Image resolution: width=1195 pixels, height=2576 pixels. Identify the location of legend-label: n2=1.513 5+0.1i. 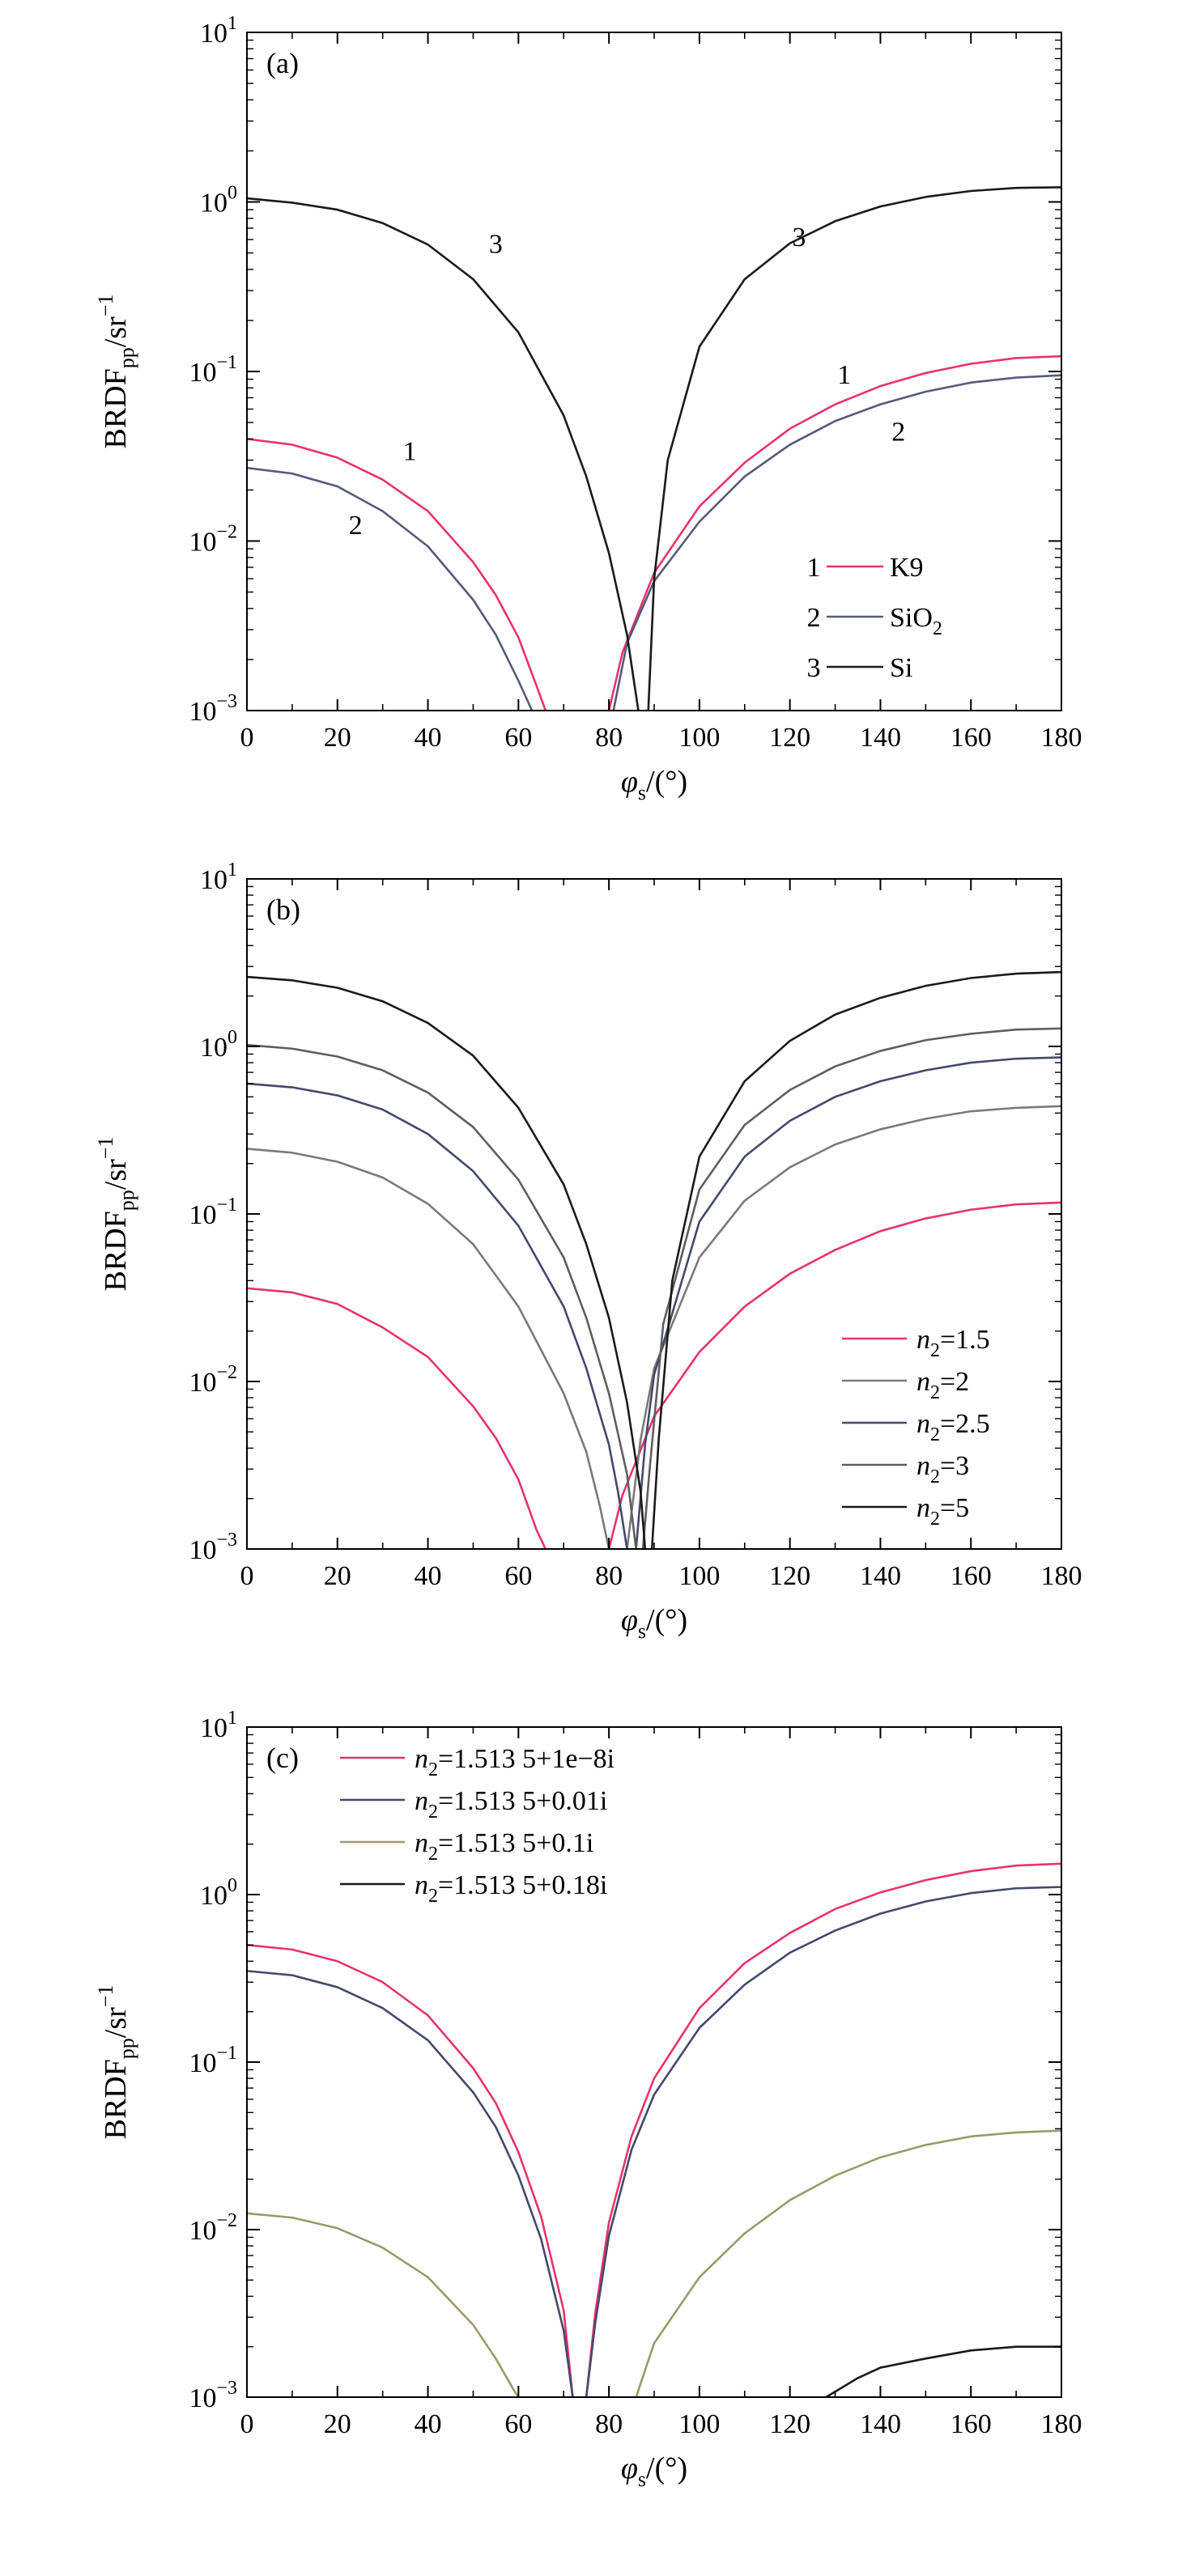
(504, 1846).